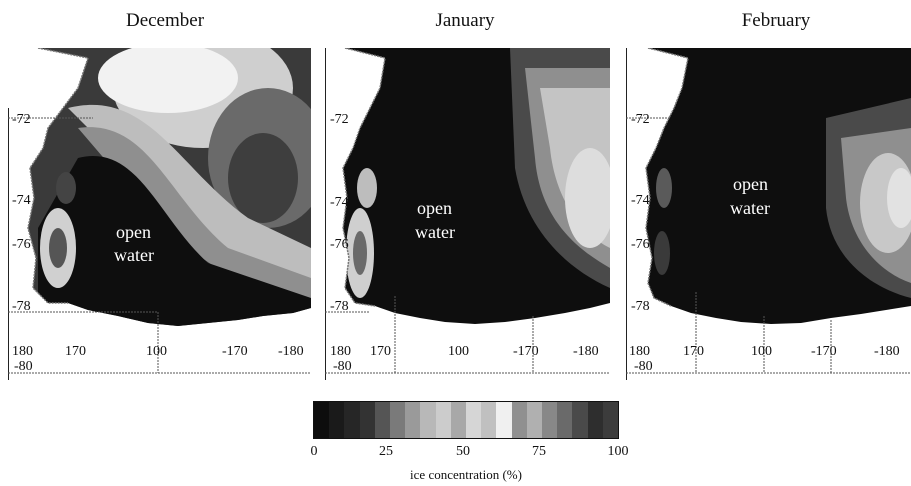  I want to click on panel-title-february: February, so click(776, 20).